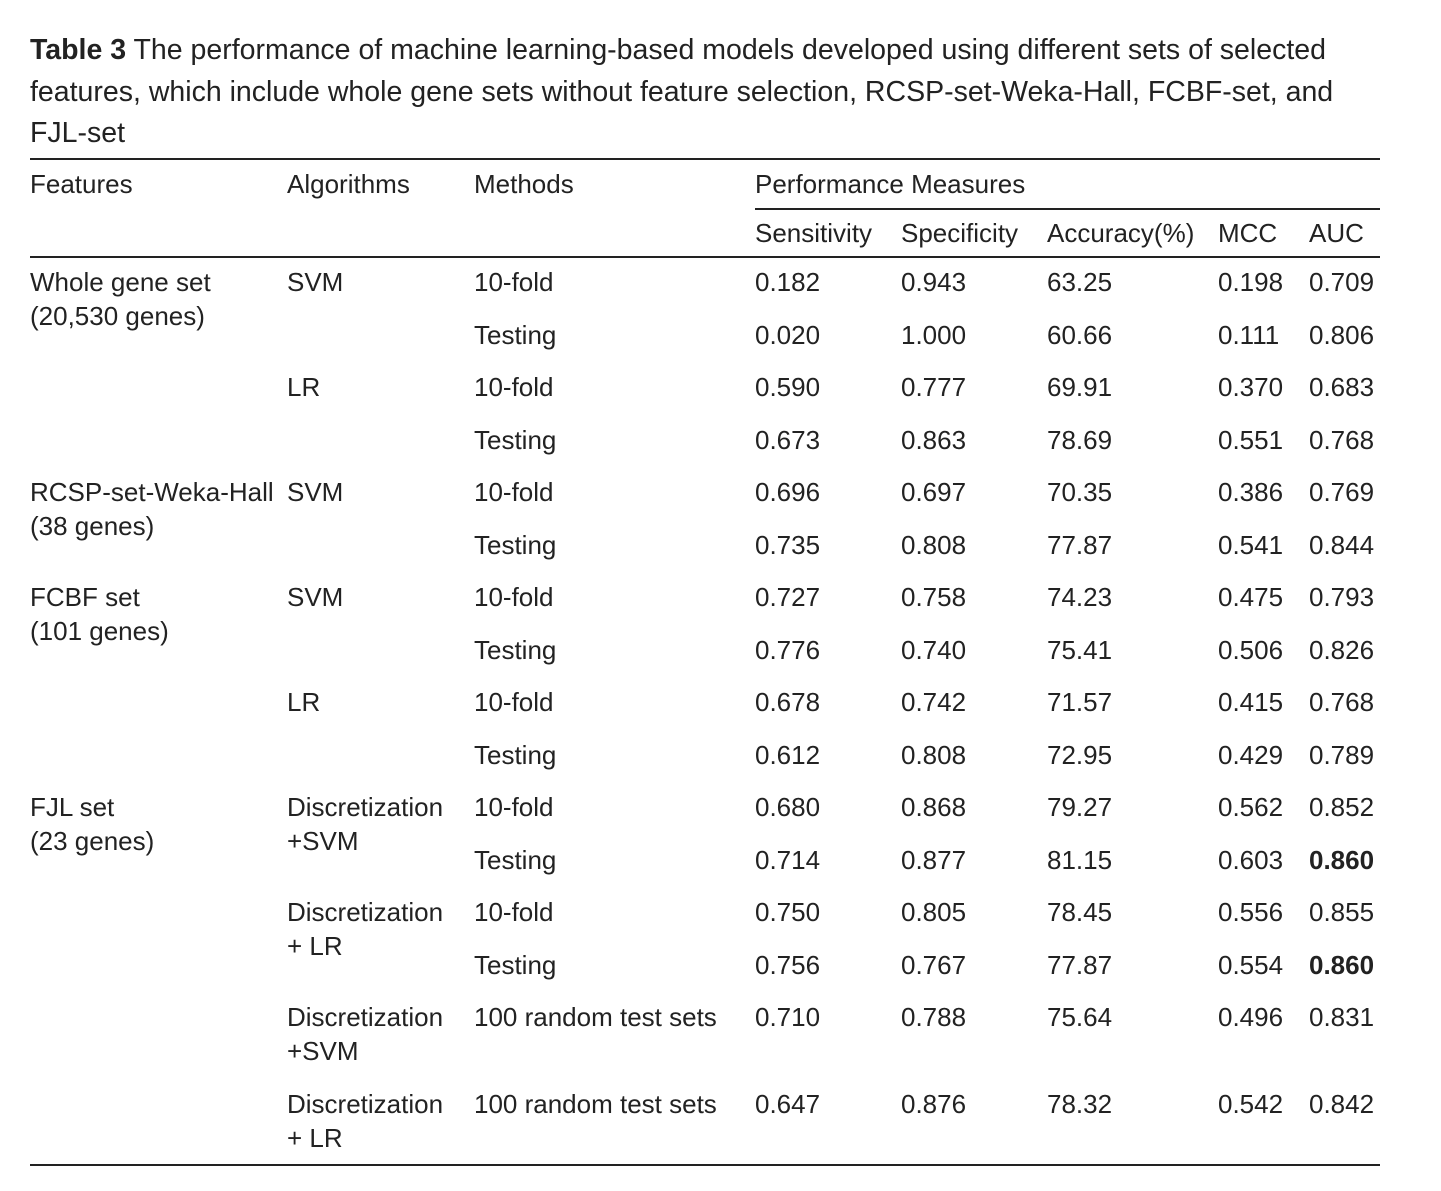 The height and width of the screenshot is (1191, 1441). Describe the element at coordinates (934, 387) in the screenshot. I see `specificity-cell: 0.777` at that location.